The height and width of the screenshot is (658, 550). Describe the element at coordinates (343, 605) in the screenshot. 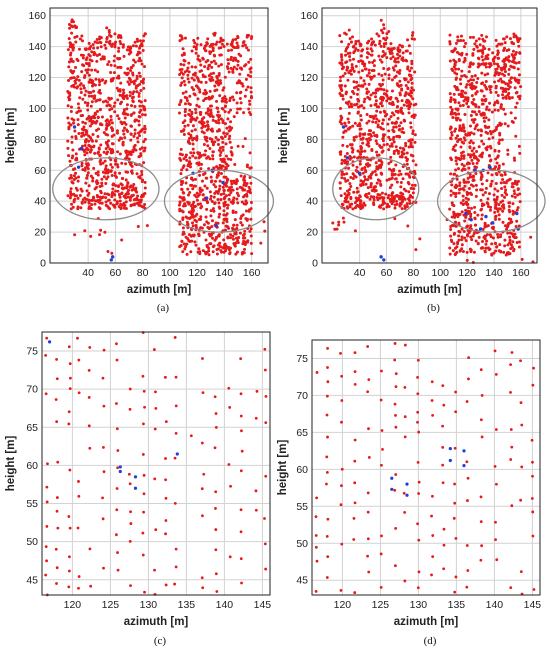

I see `x-tick-label: 120` at that location.